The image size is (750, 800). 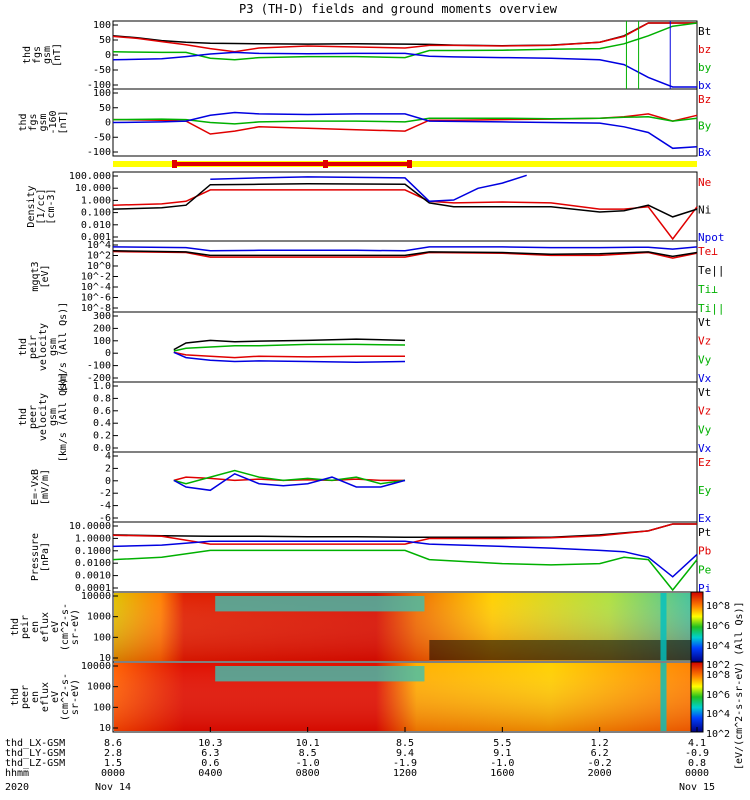 What do you see at coordinates (108, 468) in the screenshot?
I see `y-tick-label: 2` at bounding box center [108, 468].